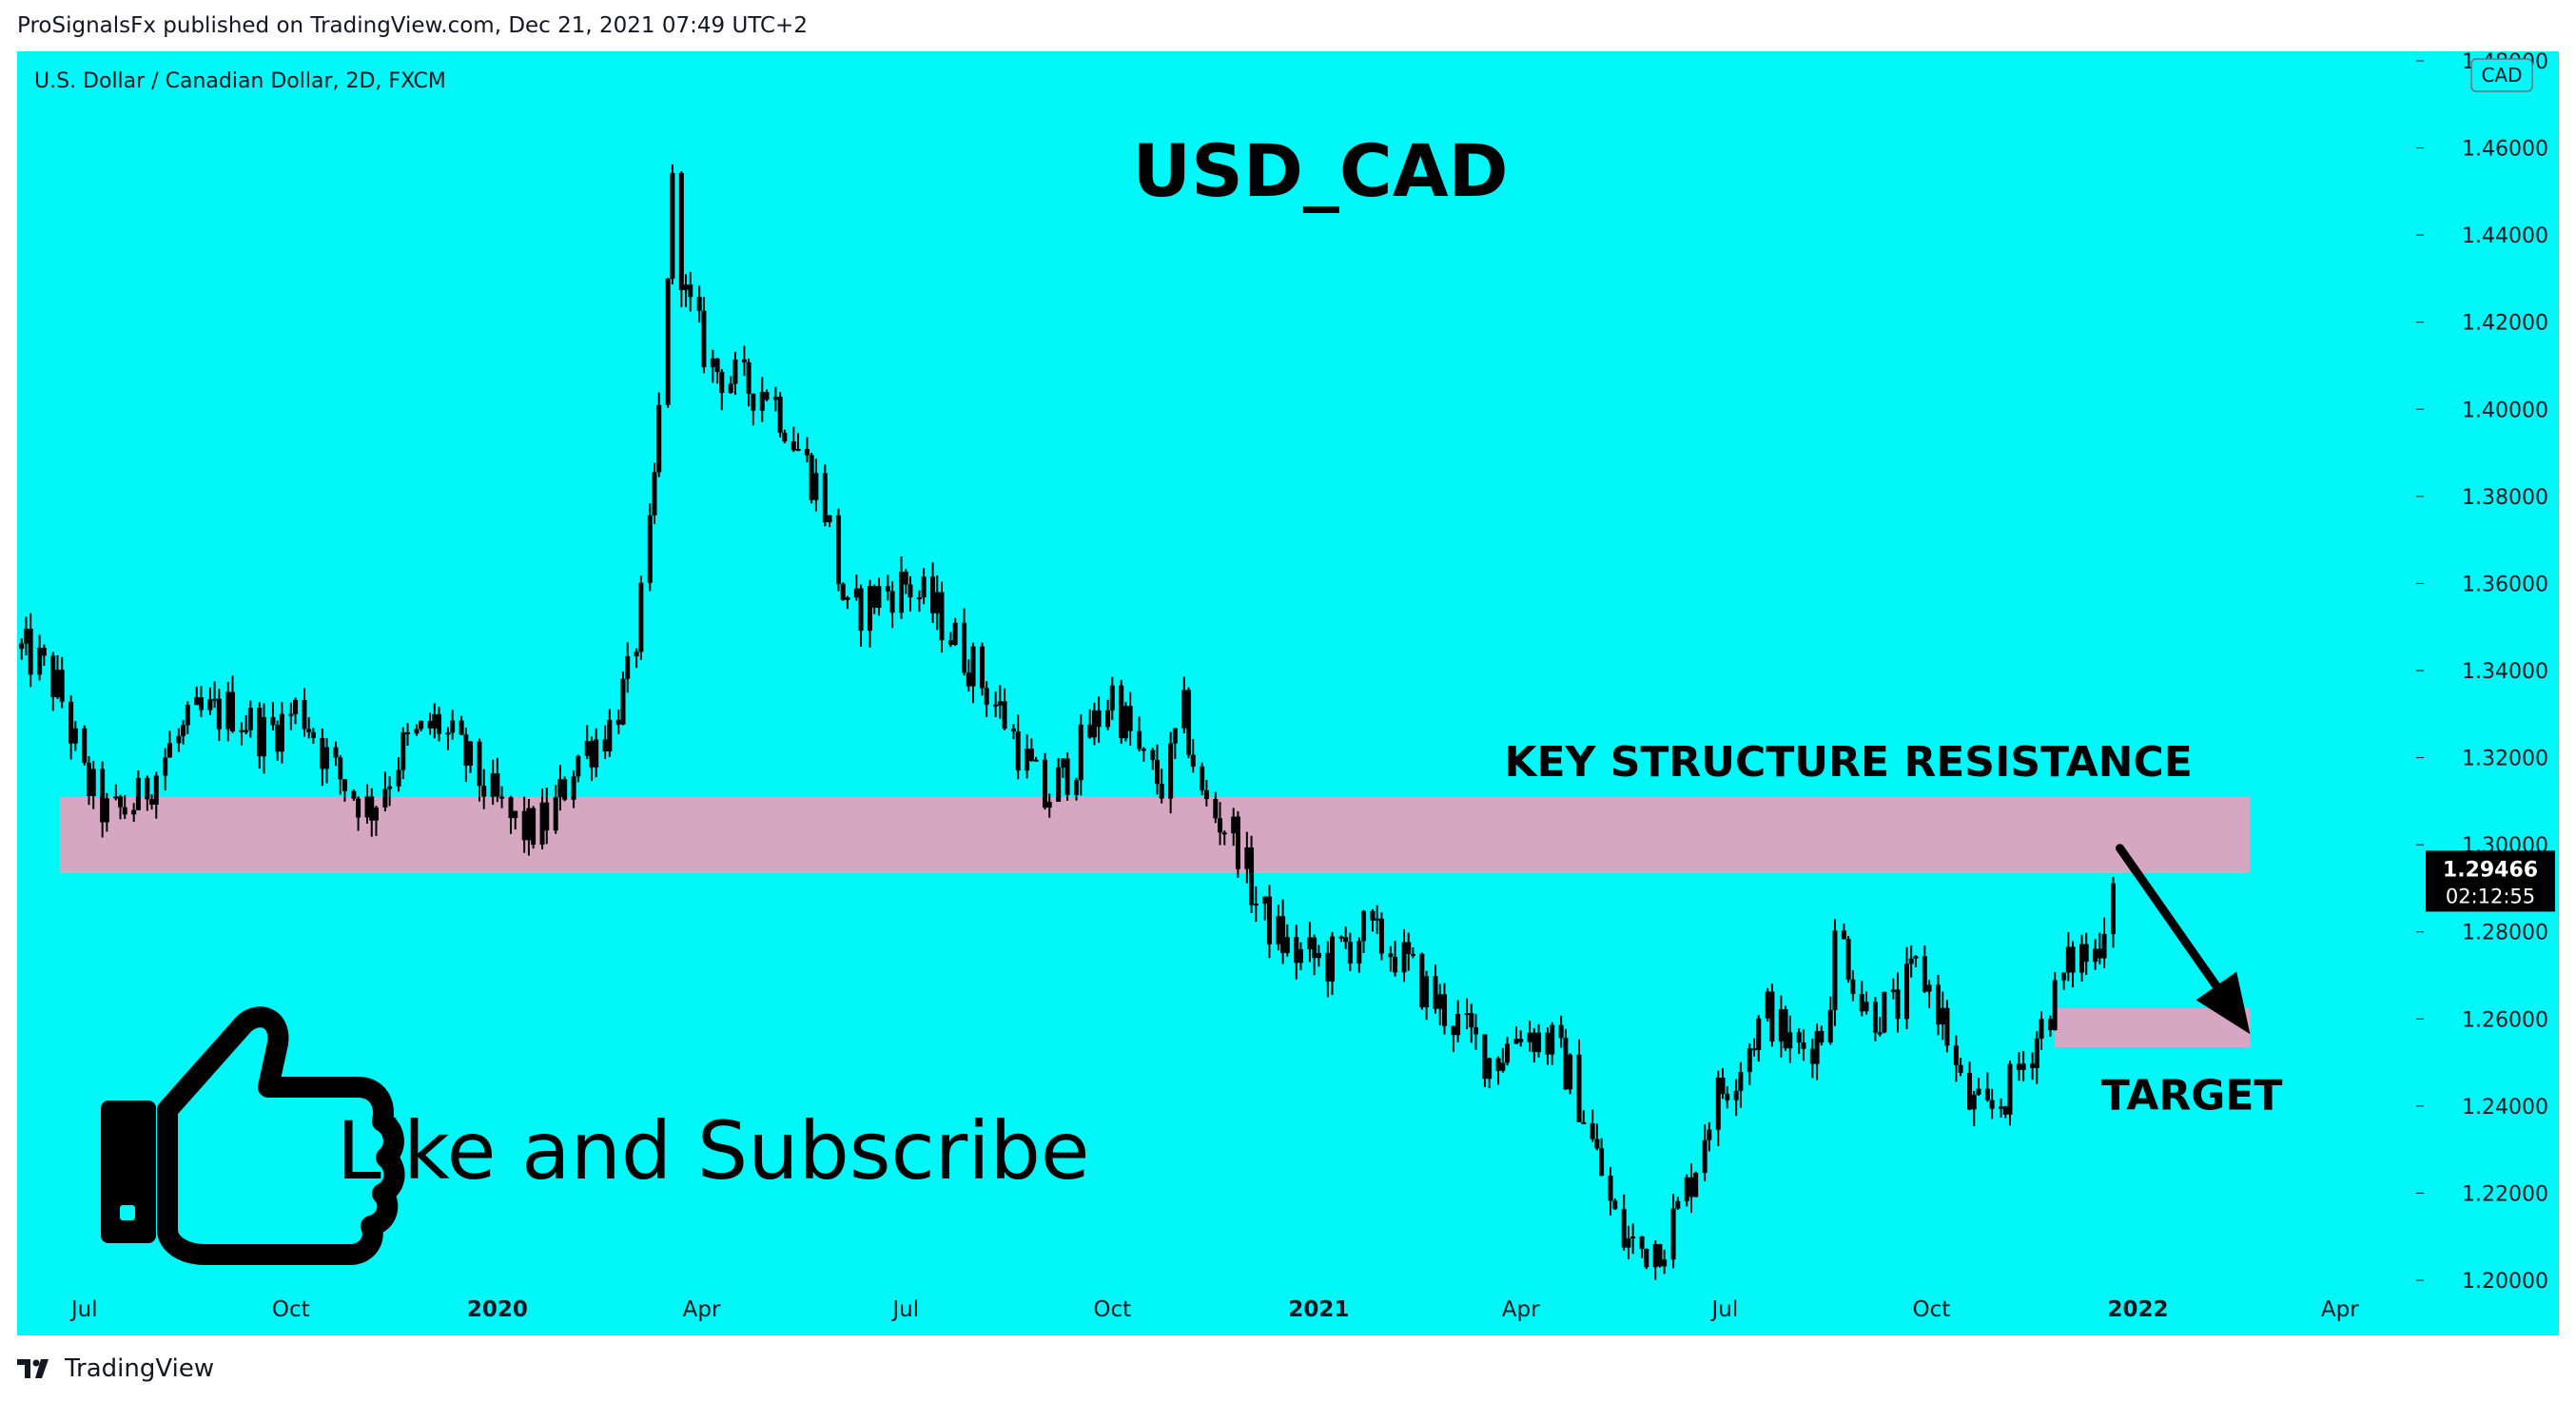  I want to click on footer: TradingView, so click(1288, 1368).